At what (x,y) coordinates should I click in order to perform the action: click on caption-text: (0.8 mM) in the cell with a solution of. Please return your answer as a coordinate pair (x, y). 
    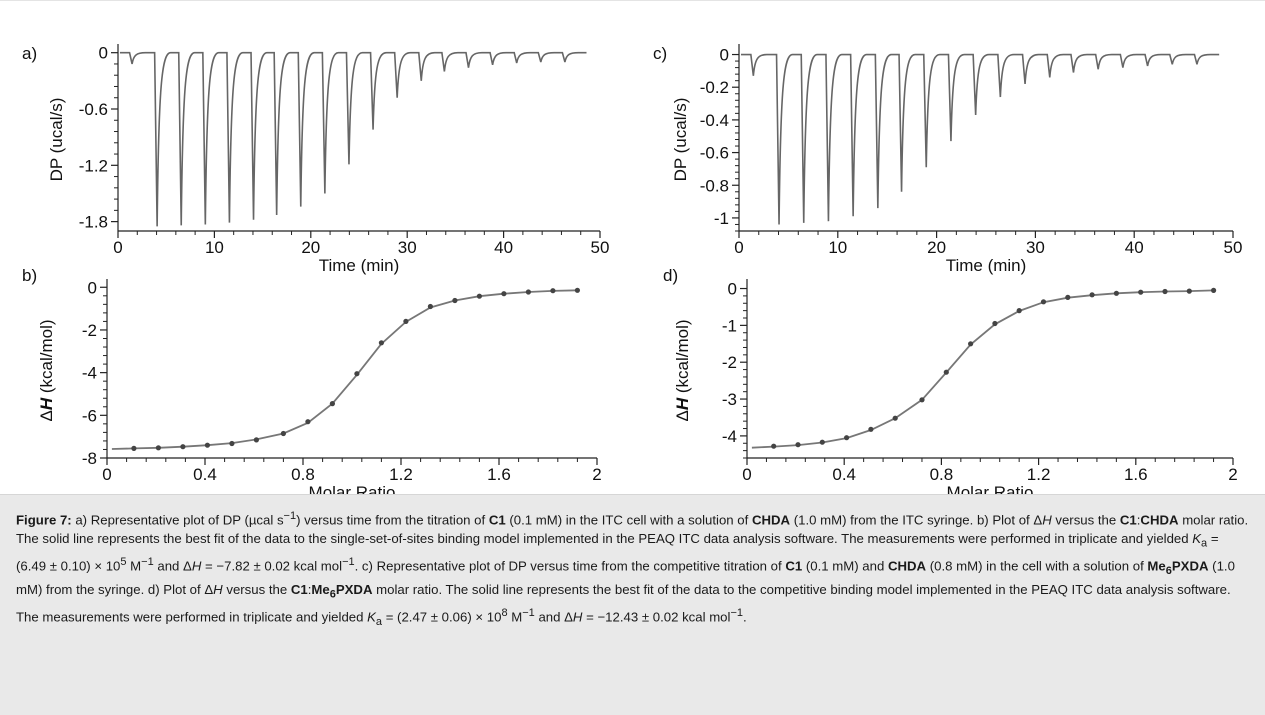
    Looking at the image, I should click on (1037, 566).